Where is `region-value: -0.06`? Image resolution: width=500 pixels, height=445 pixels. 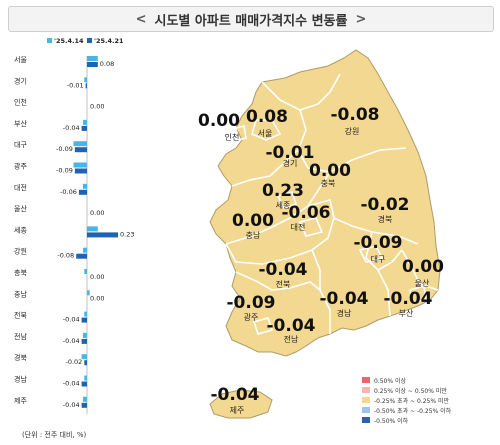 region-value: -0.06 is located at coordinates (306, 213).